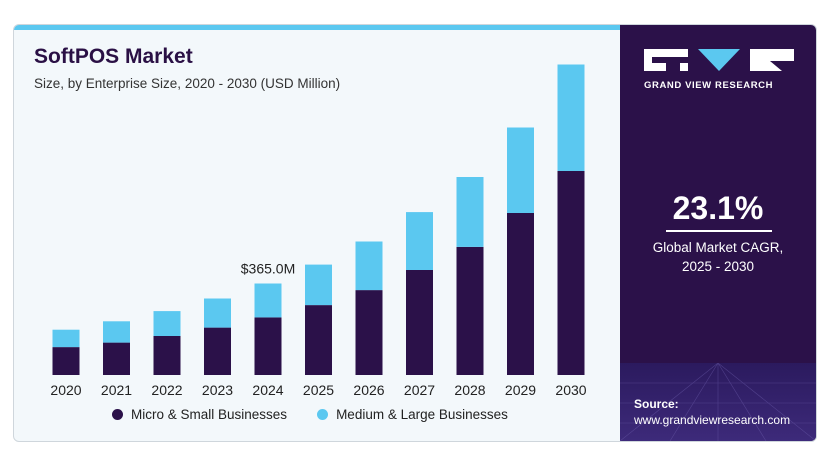  What do you see at coordinates (209, 414) in the screenshot?
I see `legend-label-micro-small: Micro & Small Businesses` at bounding box center [209, 414].